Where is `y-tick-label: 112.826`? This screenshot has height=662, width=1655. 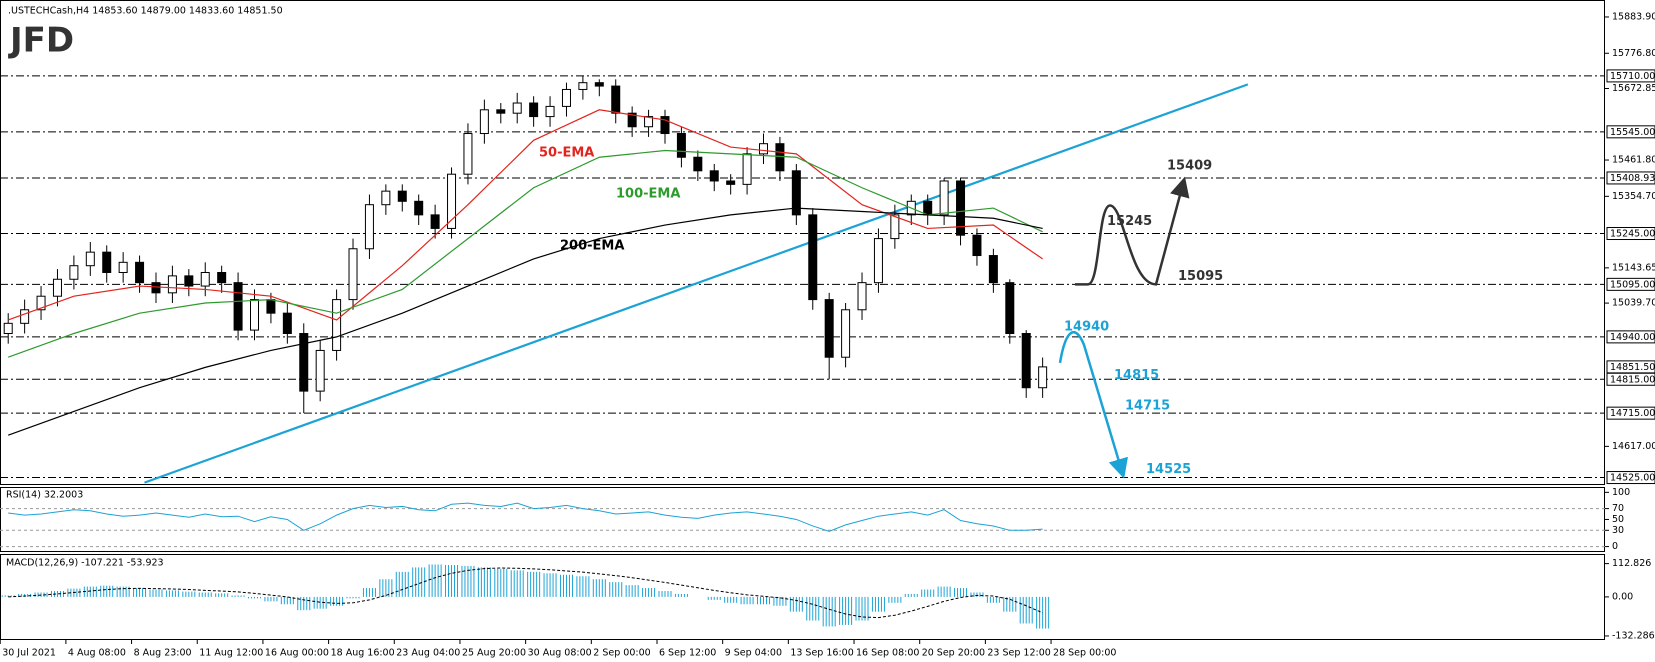 y-tick-label: 112.826 is located at coordinates (1631, 563).